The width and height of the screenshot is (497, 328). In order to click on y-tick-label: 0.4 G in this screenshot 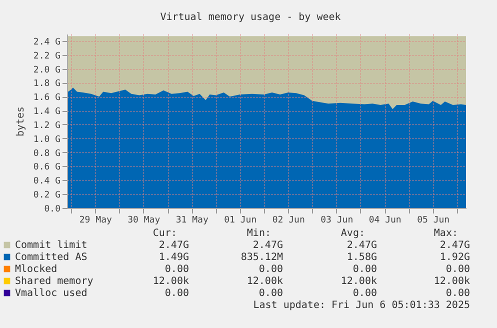, I will do `click(46, 181)`.